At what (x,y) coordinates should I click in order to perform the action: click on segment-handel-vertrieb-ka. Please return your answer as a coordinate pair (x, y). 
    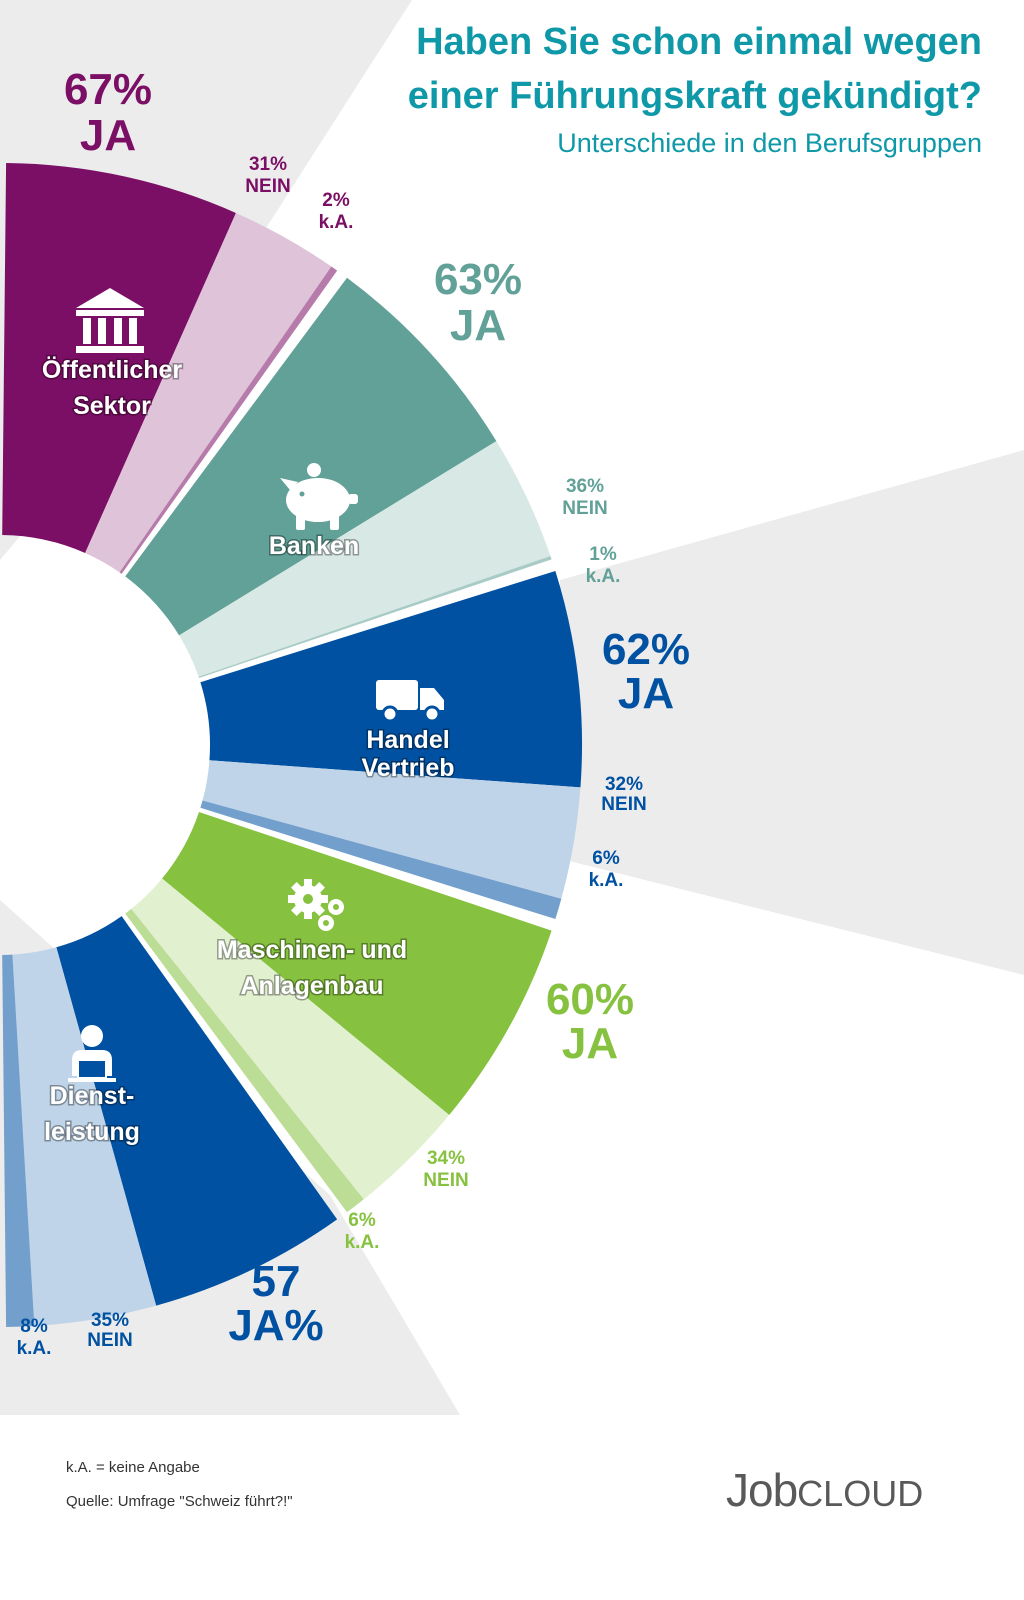
    Looking at the image, I should click on (381, 860).